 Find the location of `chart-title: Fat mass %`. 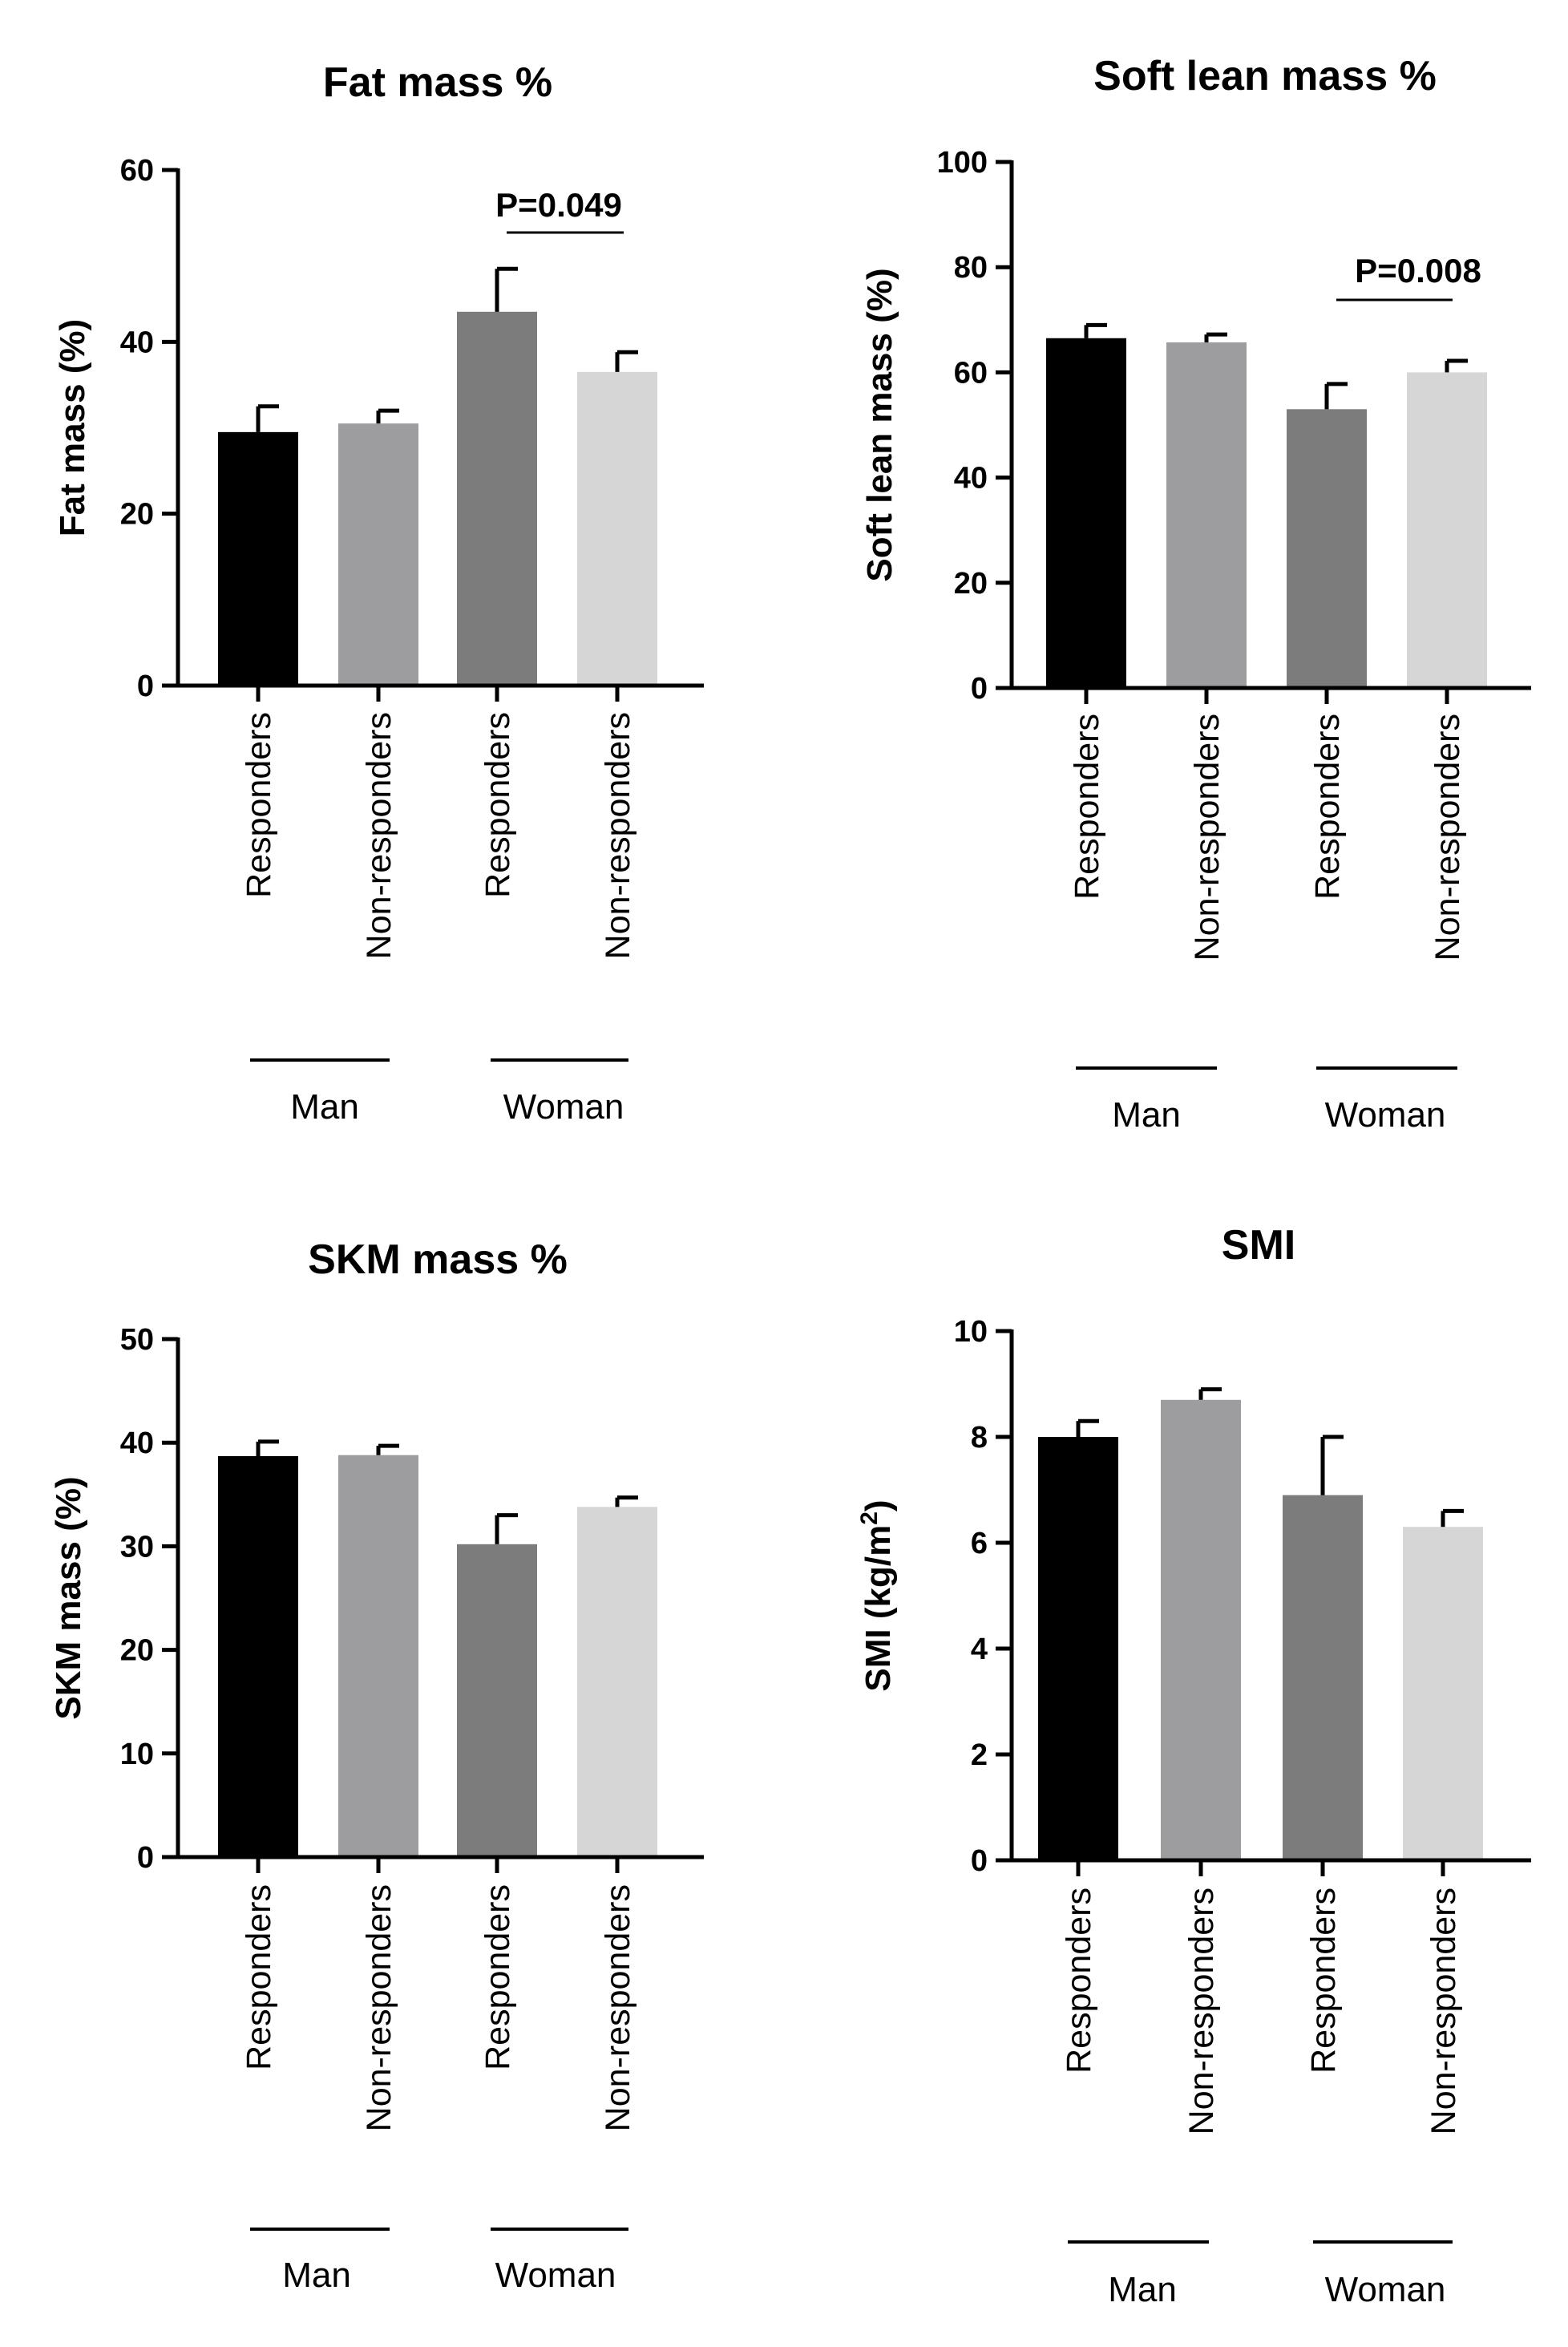

chart-title: Fat mass % is located at coordinates (437, 82).